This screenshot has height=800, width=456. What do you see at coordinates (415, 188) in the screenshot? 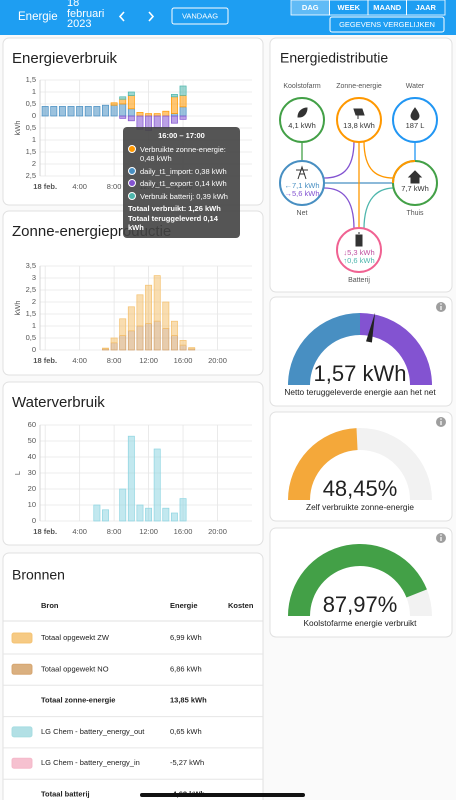
I see `flow-node-value: 7,7 kWh` at bounding box center [415, 188].